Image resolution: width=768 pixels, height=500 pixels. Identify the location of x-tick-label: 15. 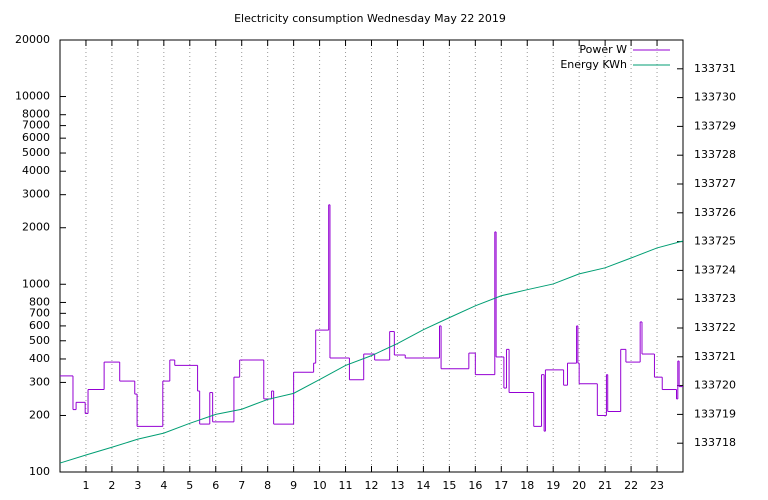
(449, 485).